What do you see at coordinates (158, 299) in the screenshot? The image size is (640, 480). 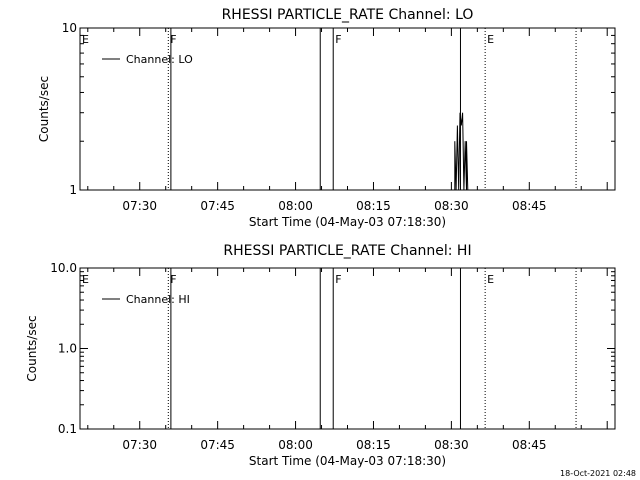 I see `legend-label: Channel: HI` at bounding box center [158, 299].